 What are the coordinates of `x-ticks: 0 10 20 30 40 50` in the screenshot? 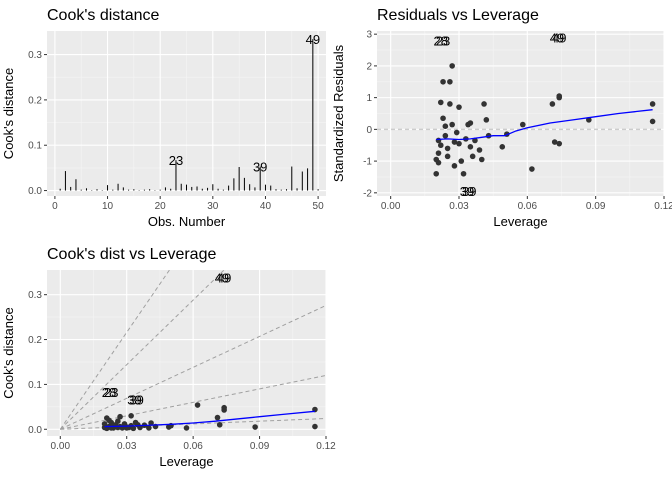 It's located at (188, 204).